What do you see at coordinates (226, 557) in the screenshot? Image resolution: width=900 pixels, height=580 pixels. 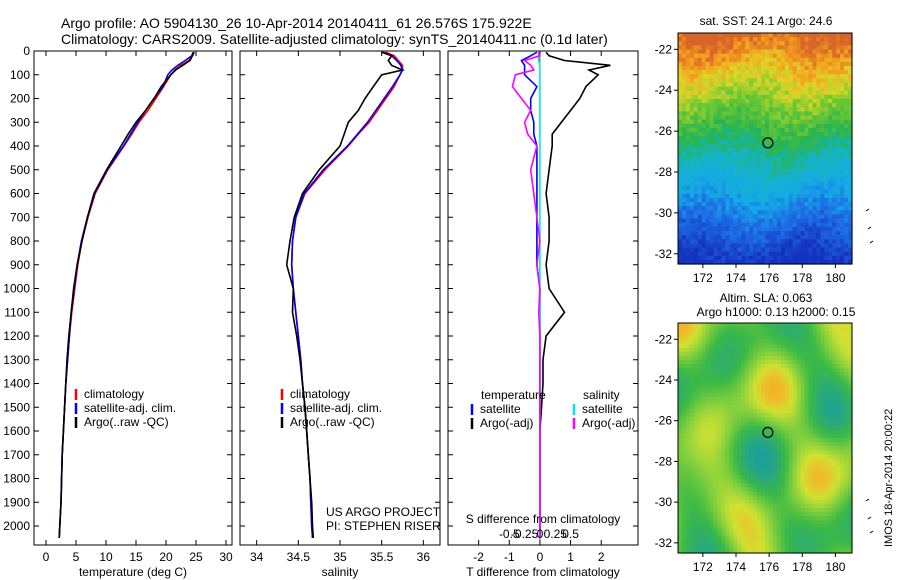 I see `x-tick-label: 30` at bounding box center [226, 557].